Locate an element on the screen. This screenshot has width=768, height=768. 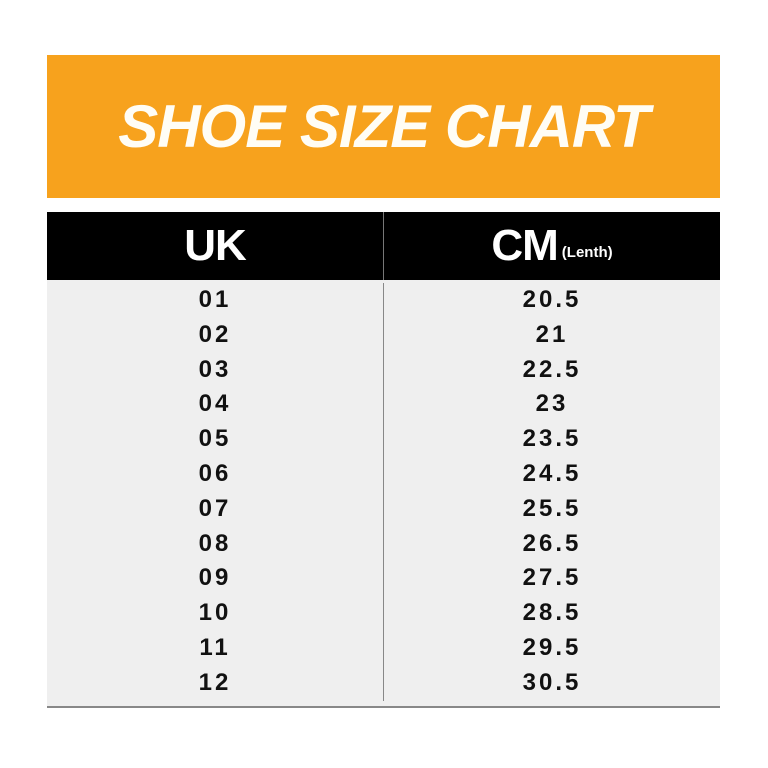
header-uk: UK is located at coordinates (215, 246).